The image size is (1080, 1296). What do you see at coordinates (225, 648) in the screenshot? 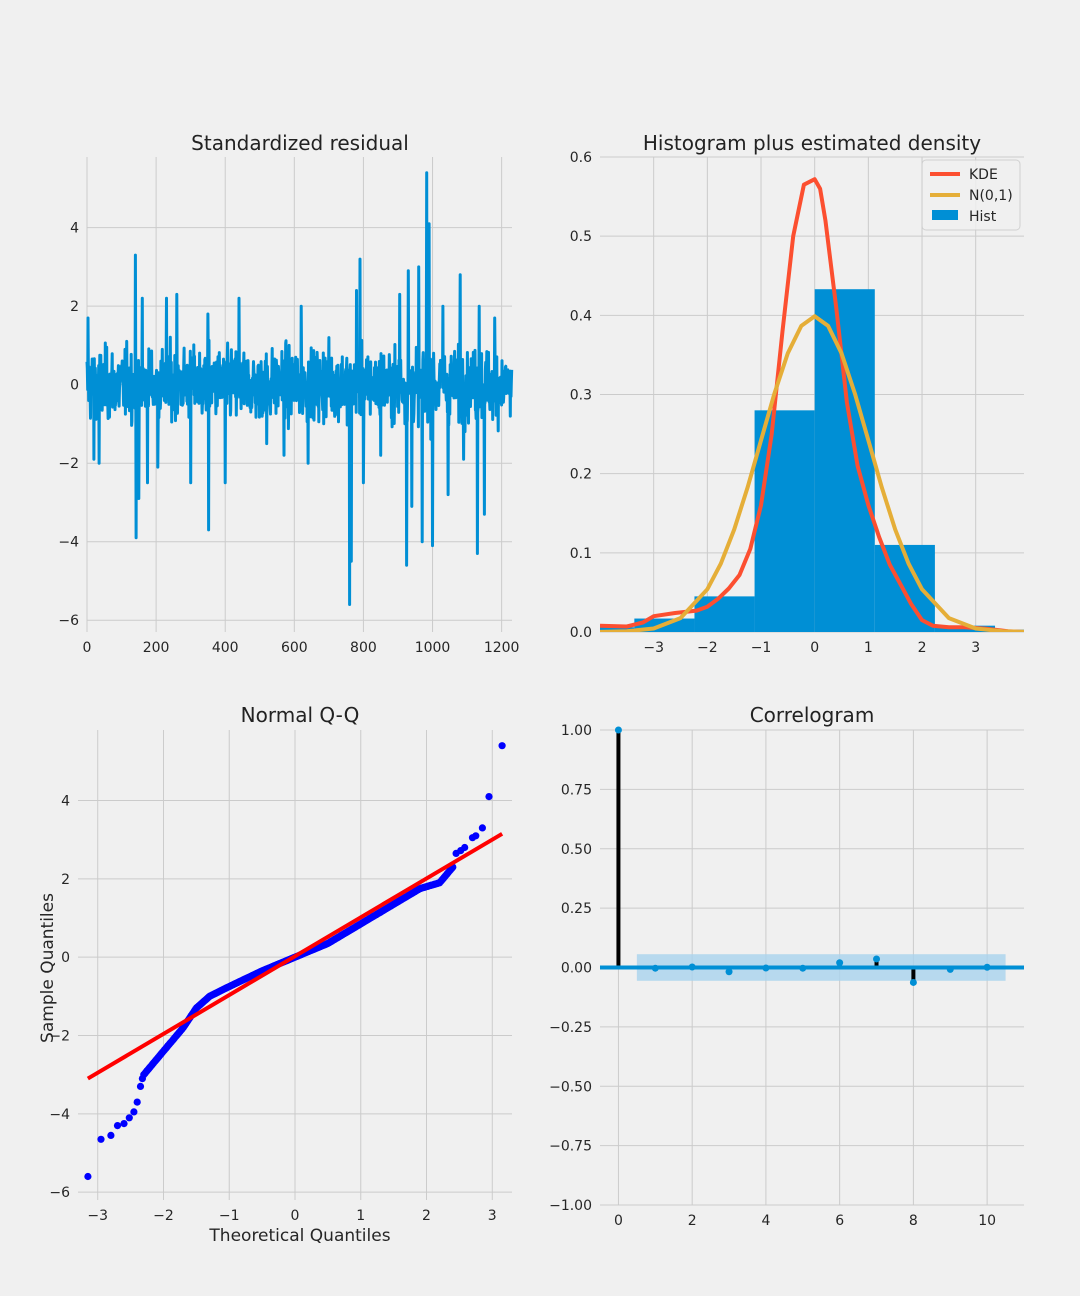
I see `x-tick-label: 400` at bounding box center [225, 648].